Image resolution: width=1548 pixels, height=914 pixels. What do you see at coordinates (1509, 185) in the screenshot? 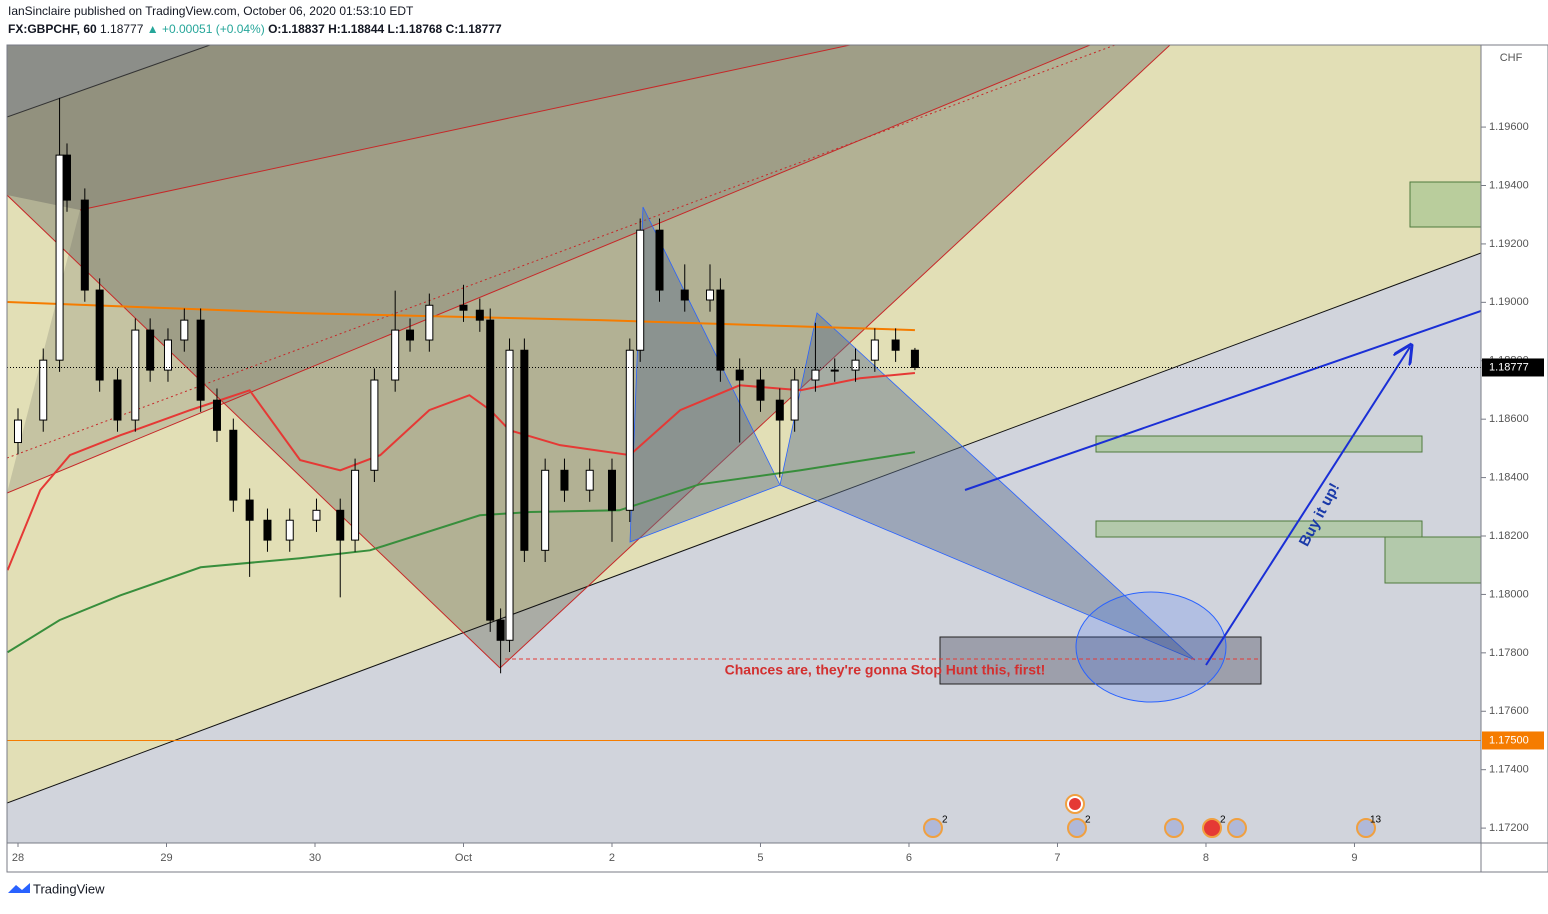
I see `y-tick-label: 1.19400` at bounding box center [1509, 185].